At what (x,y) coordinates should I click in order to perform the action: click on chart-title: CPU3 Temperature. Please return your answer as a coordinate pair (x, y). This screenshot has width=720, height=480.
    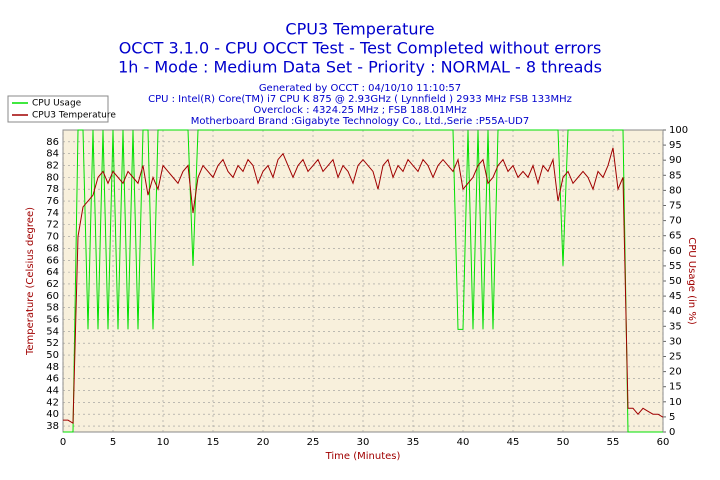
    Looking at the image, I should click on (359, 29).